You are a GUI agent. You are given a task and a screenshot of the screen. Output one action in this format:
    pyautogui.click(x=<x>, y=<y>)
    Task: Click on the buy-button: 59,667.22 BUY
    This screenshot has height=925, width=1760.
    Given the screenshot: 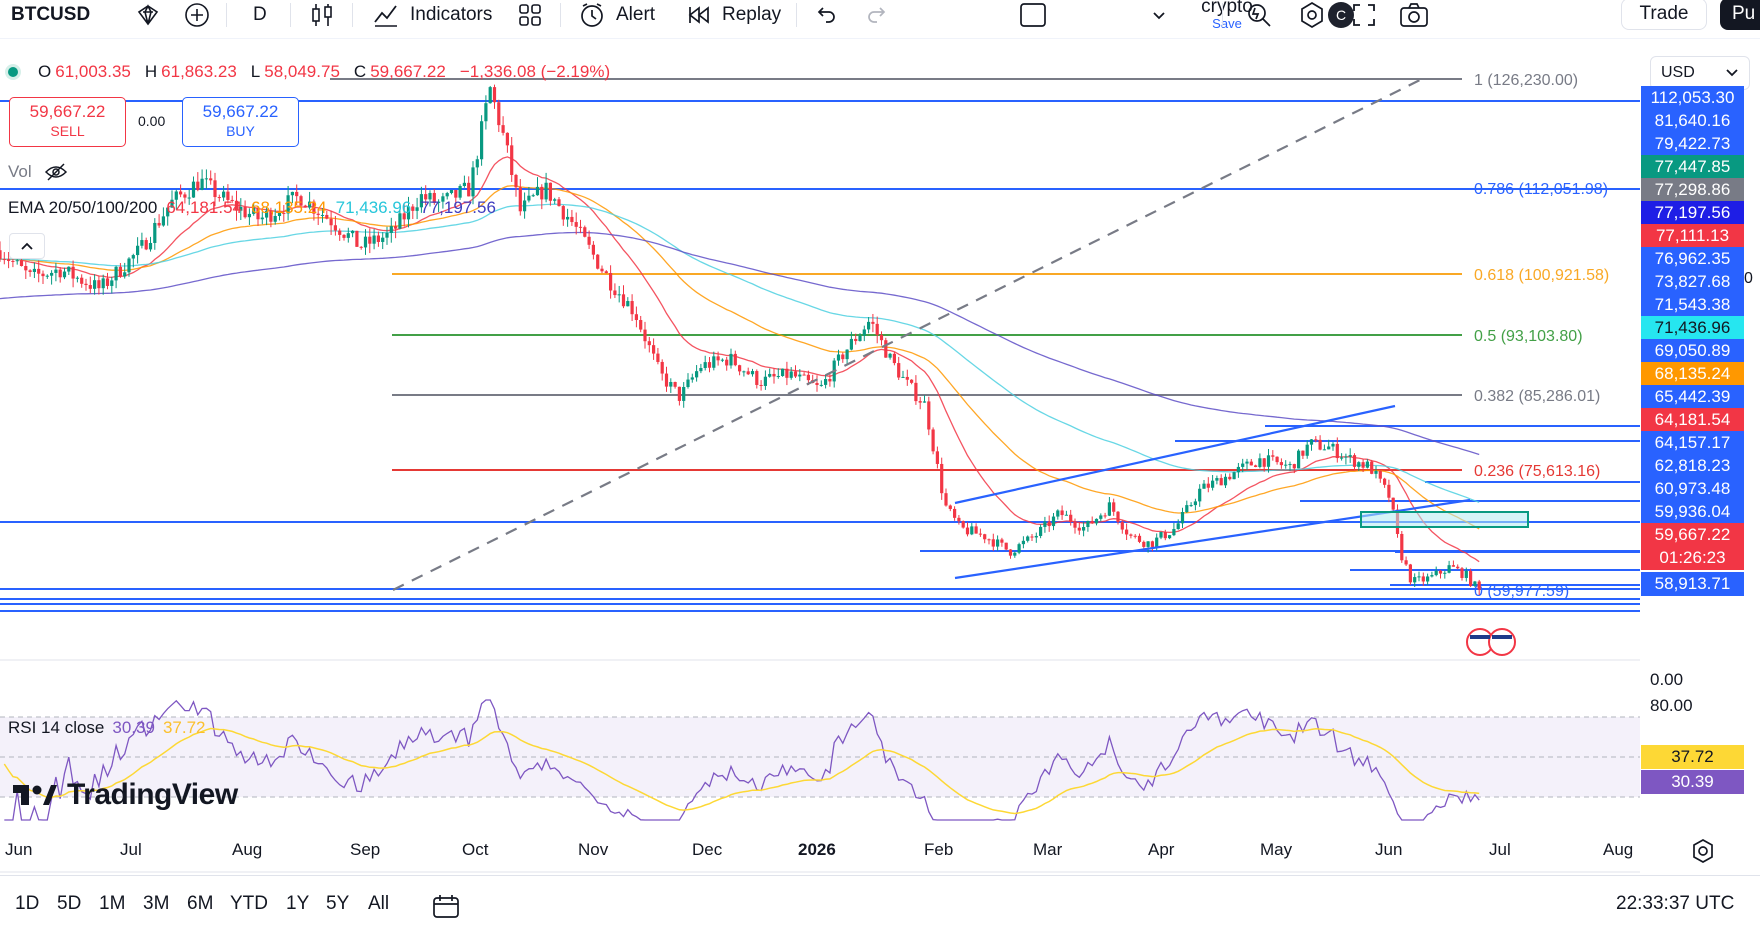 What is the action you would take?
    pyautogui.click(x=240, y=122)
    